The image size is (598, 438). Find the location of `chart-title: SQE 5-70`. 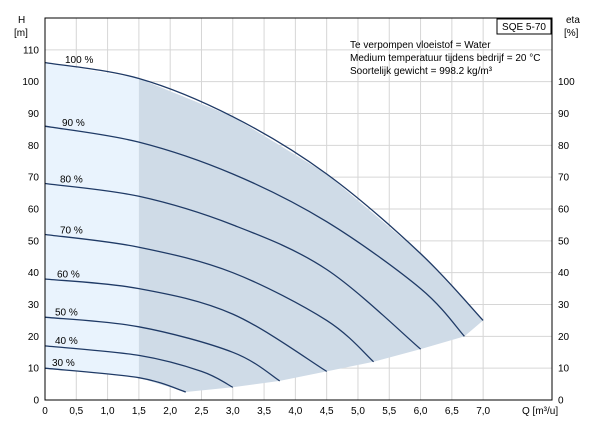

chart-title: SQE 5-70 is located at coordinates (524, 27).